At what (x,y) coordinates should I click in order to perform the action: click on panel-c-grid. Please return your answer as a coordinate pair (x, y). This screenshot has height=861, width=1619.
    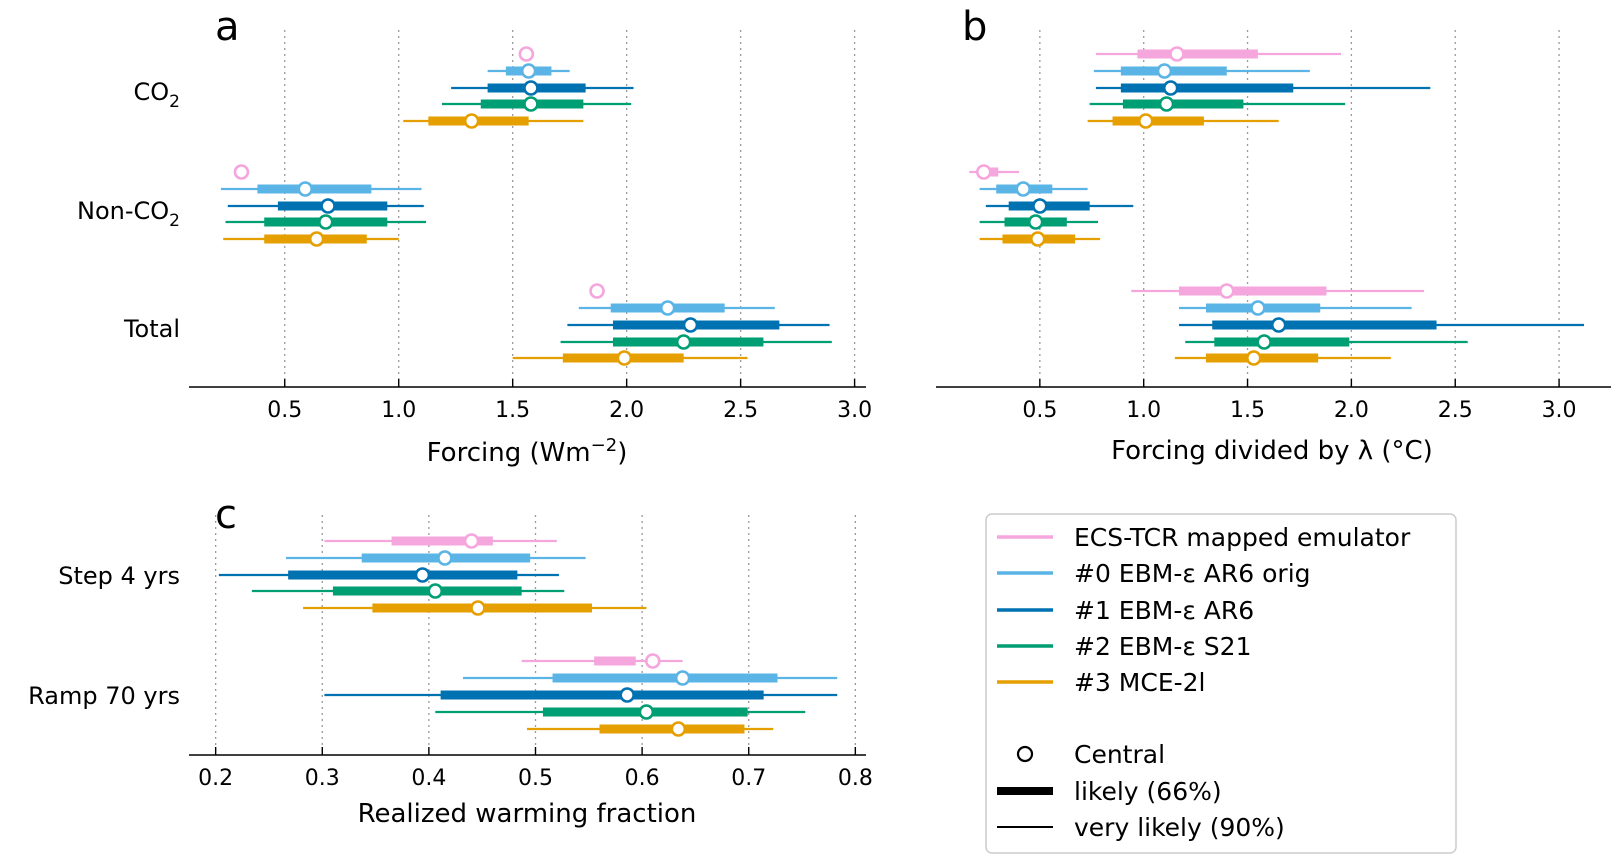
    Looking at the image, I should click on (535, 635).